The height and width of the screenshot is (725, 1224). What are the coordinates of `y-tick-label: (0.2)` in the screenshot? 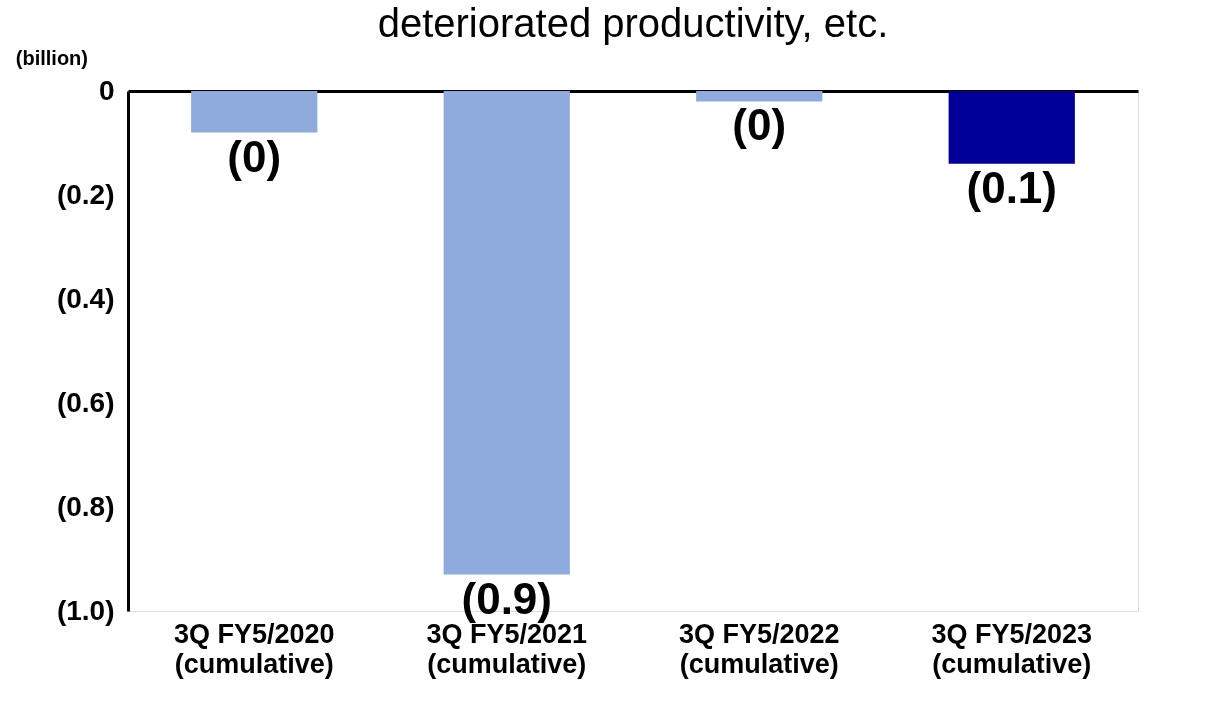 It's located at (85, 194).